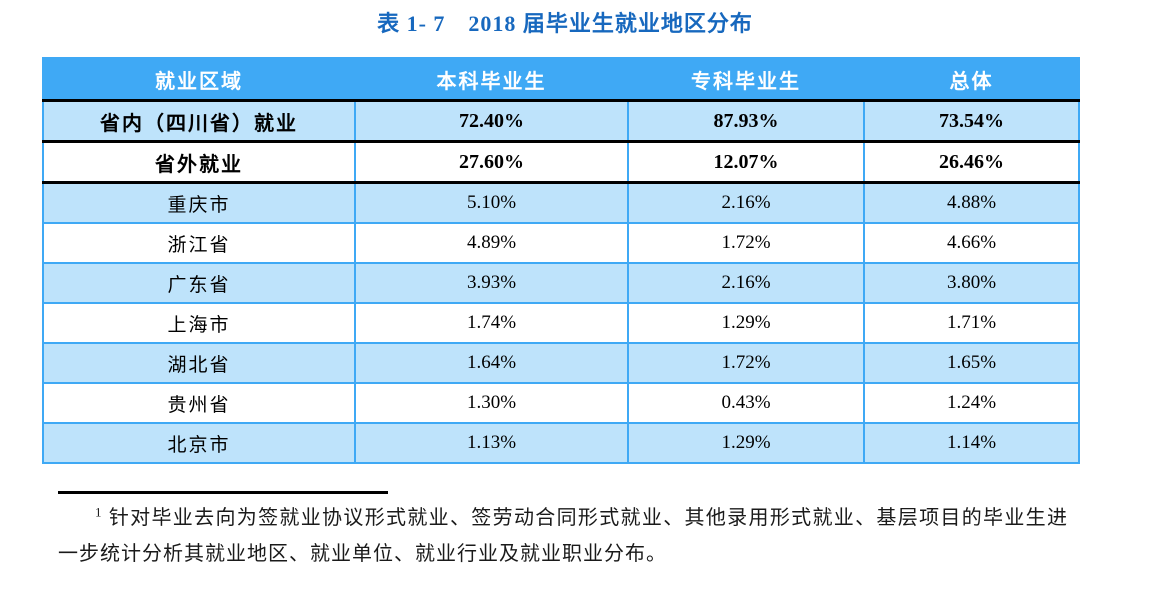 This screenshot has width=1156, height=595. What do you see at coordinates (491, 403) in the screenshot?
I see `row-value: 1.30%` at bounding box center [491, 403].